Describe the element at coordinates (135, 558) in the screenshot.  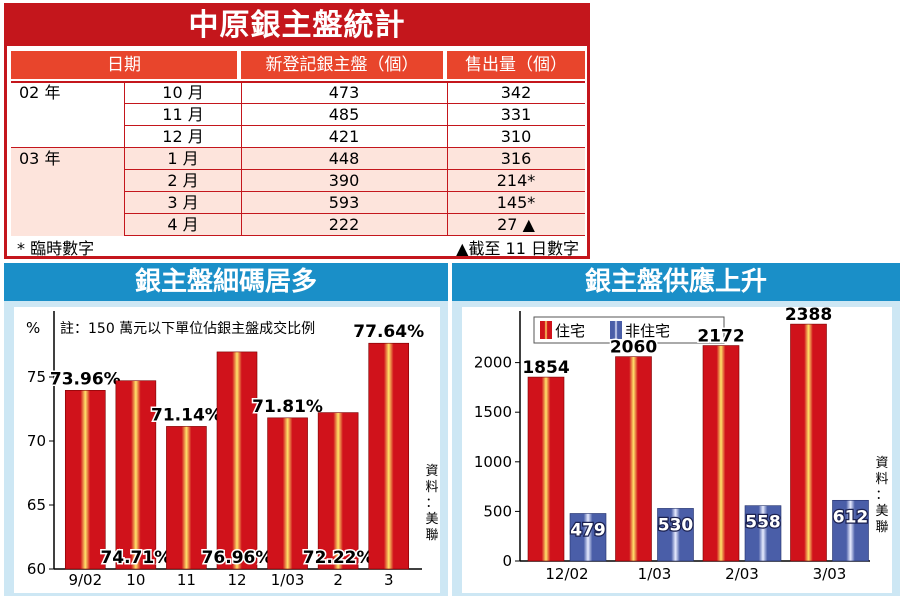
I see `data-label: 74.71%` at that location.